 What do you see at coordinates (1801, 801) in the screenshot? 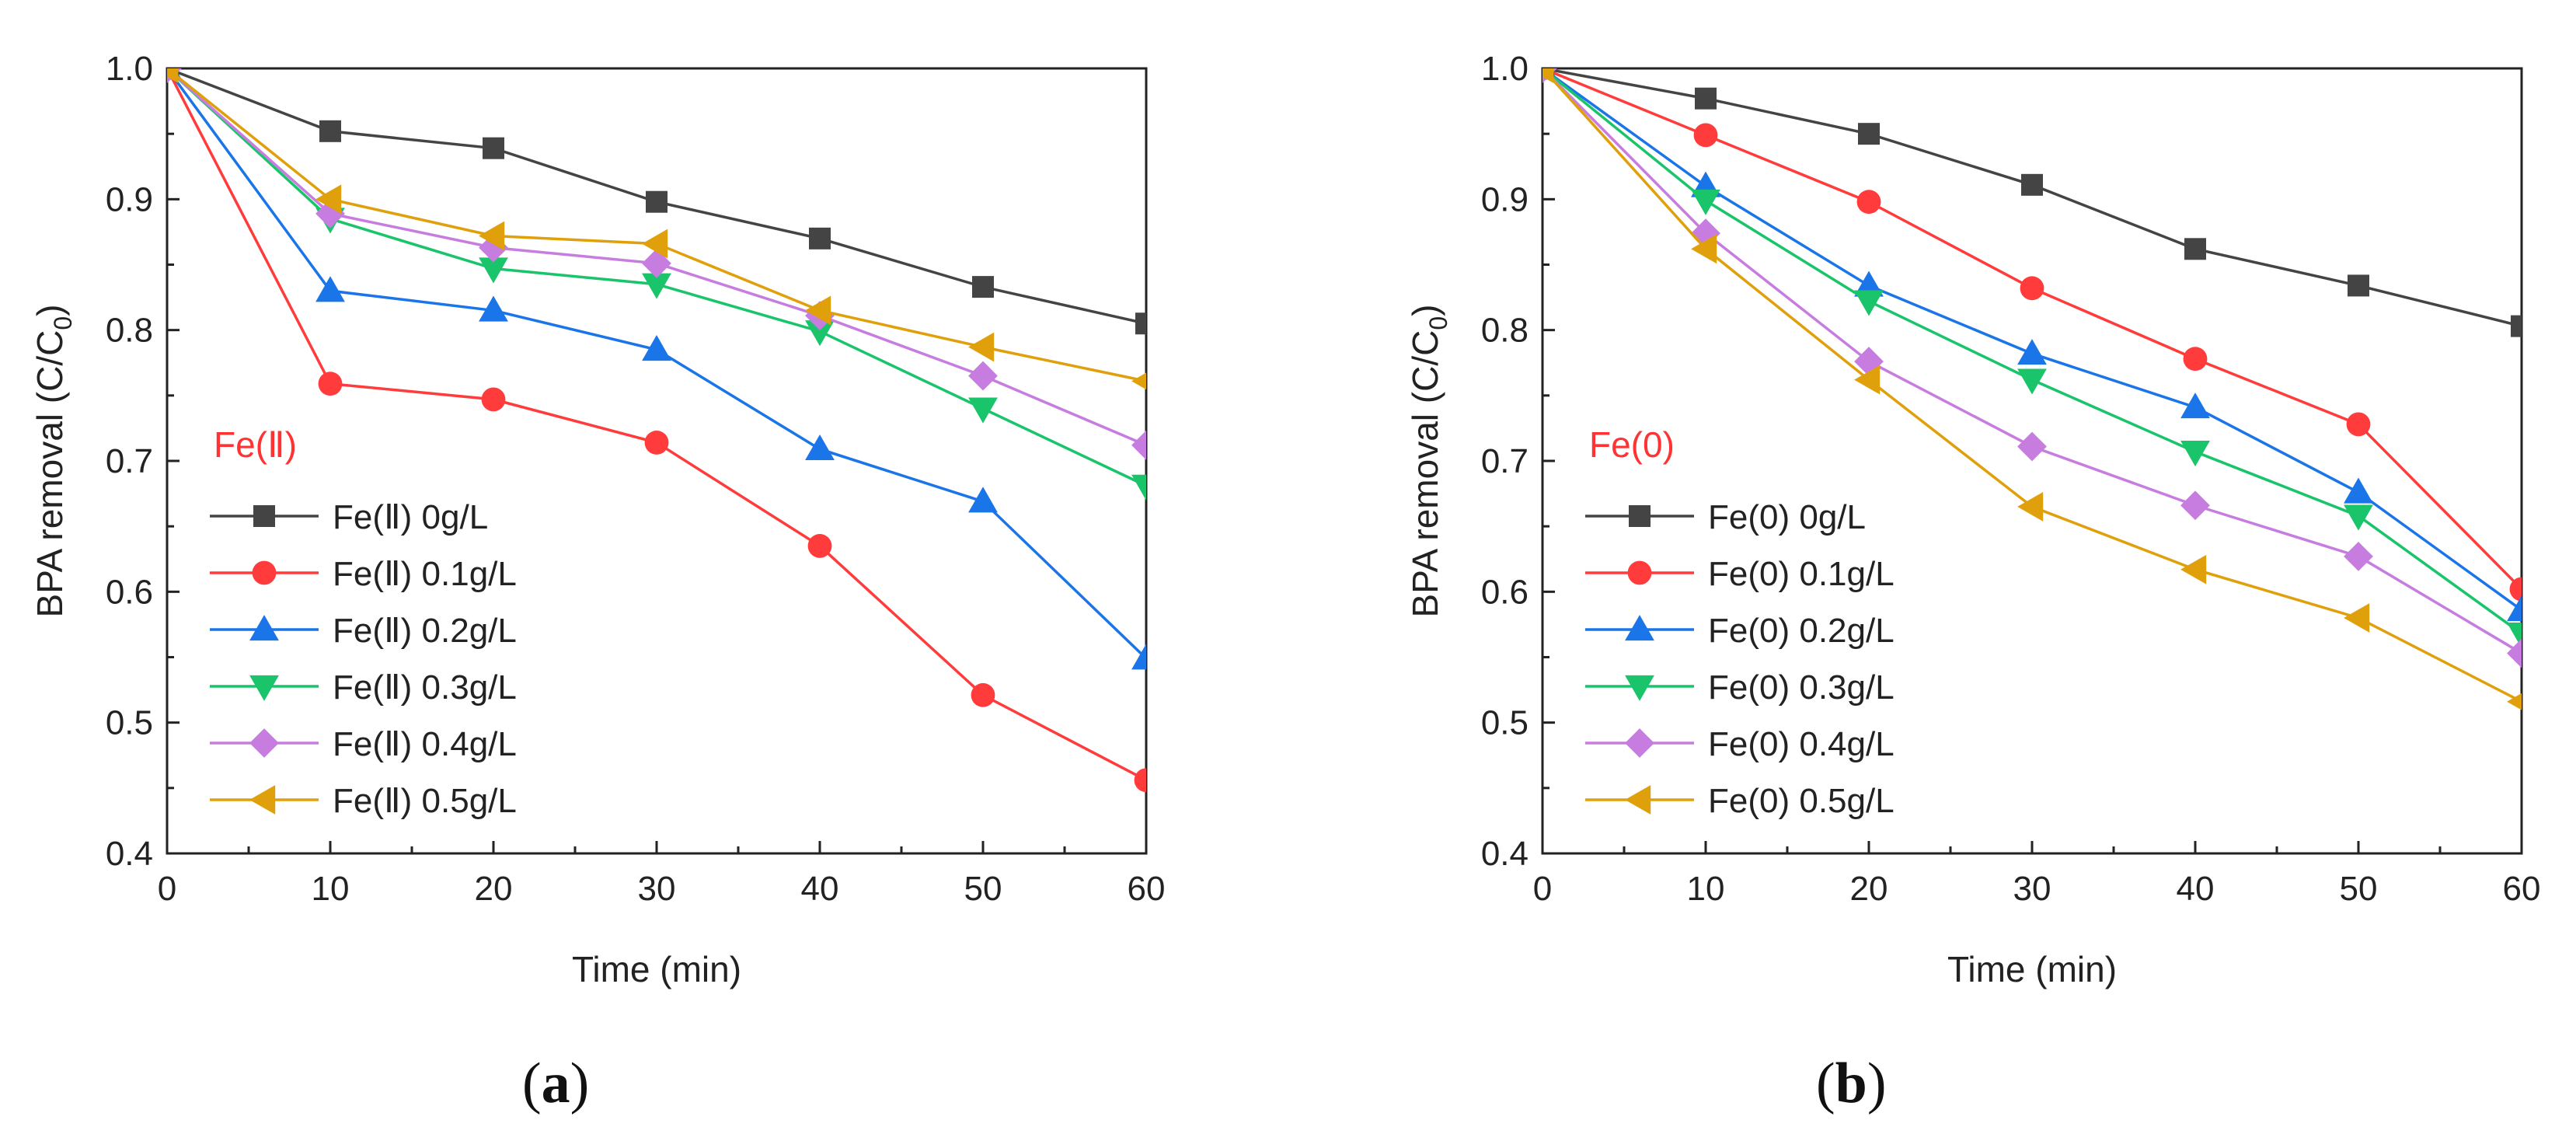
I see `legend-label: Fe(0) 0.5g/L` at bounding box center [1801, 801].